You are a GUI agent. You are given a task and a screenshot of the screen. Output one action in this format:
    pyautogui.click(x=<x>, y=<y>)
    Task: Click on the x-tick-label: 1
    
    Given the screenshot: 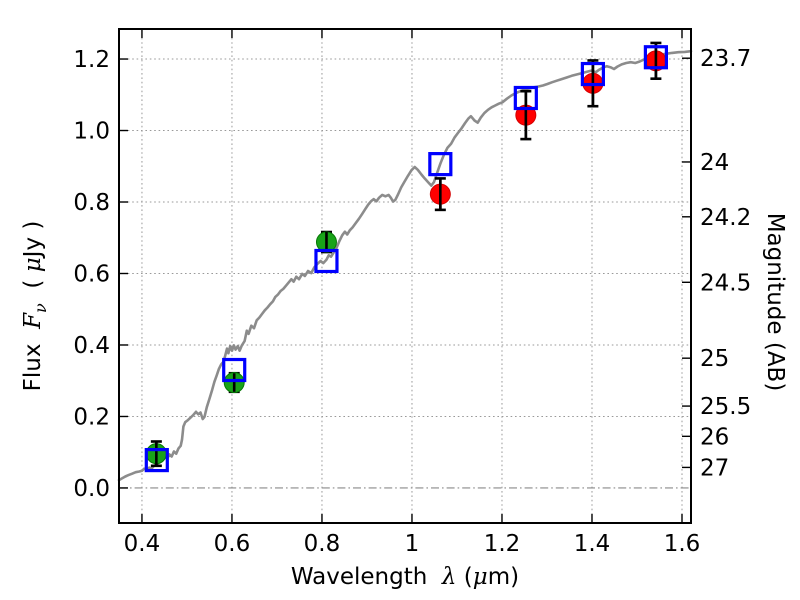 What is the action you would take?
    pyautogui.click(x=412, y=544)
    